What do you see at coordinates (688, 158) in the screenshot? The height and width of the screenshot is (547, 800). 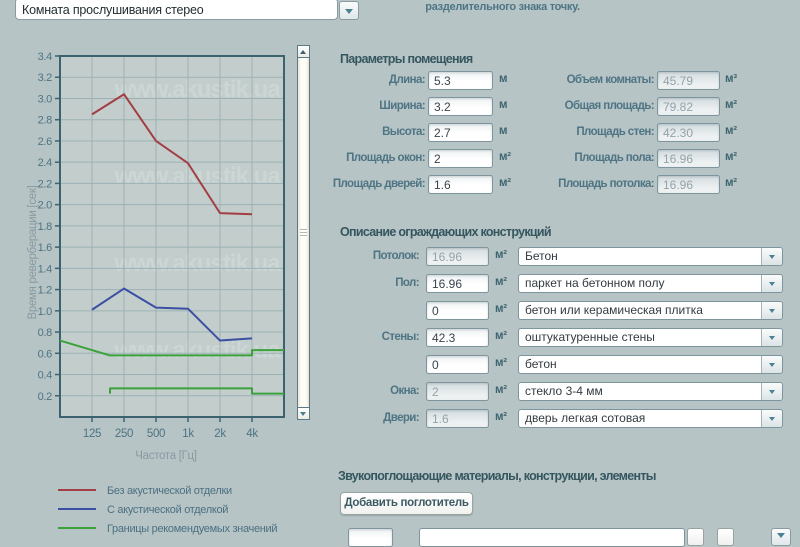 I see `floor-area-input` at bounding box center [688, 158].